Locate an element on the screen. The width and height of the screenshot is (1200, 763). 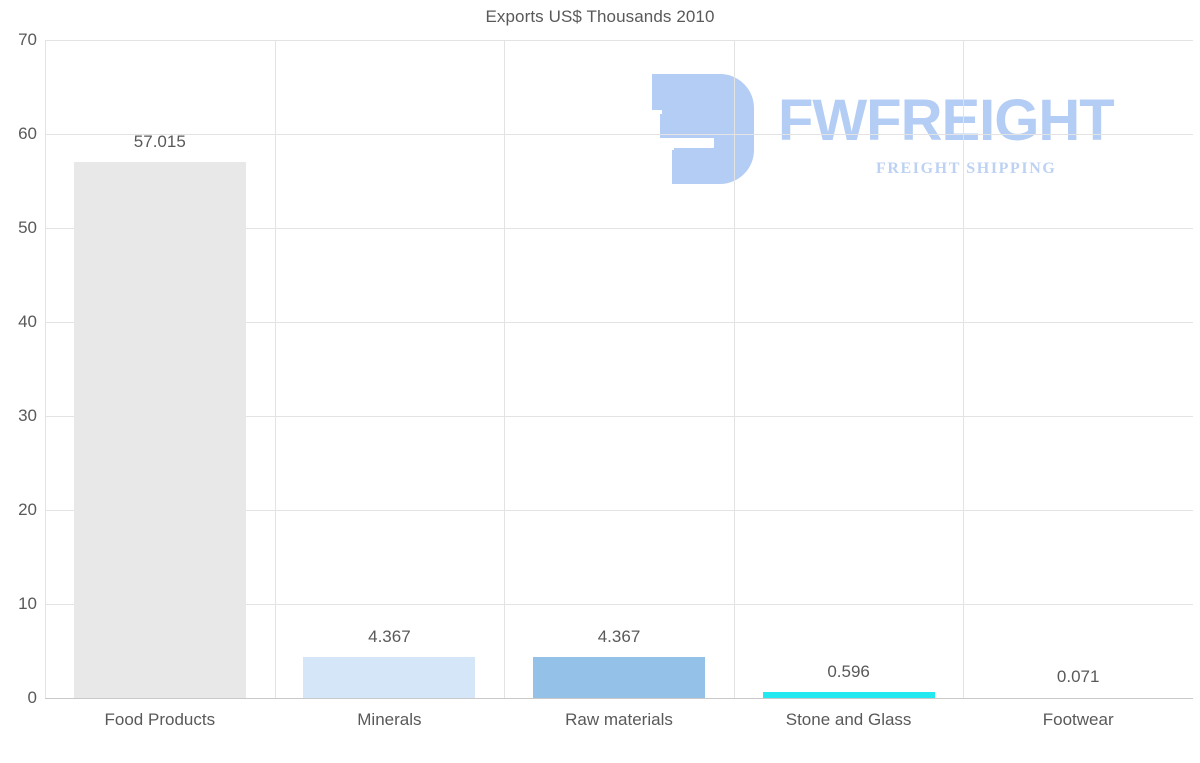
x-axis-category-label: Stone and Glass is located at coordinates (848, 719).